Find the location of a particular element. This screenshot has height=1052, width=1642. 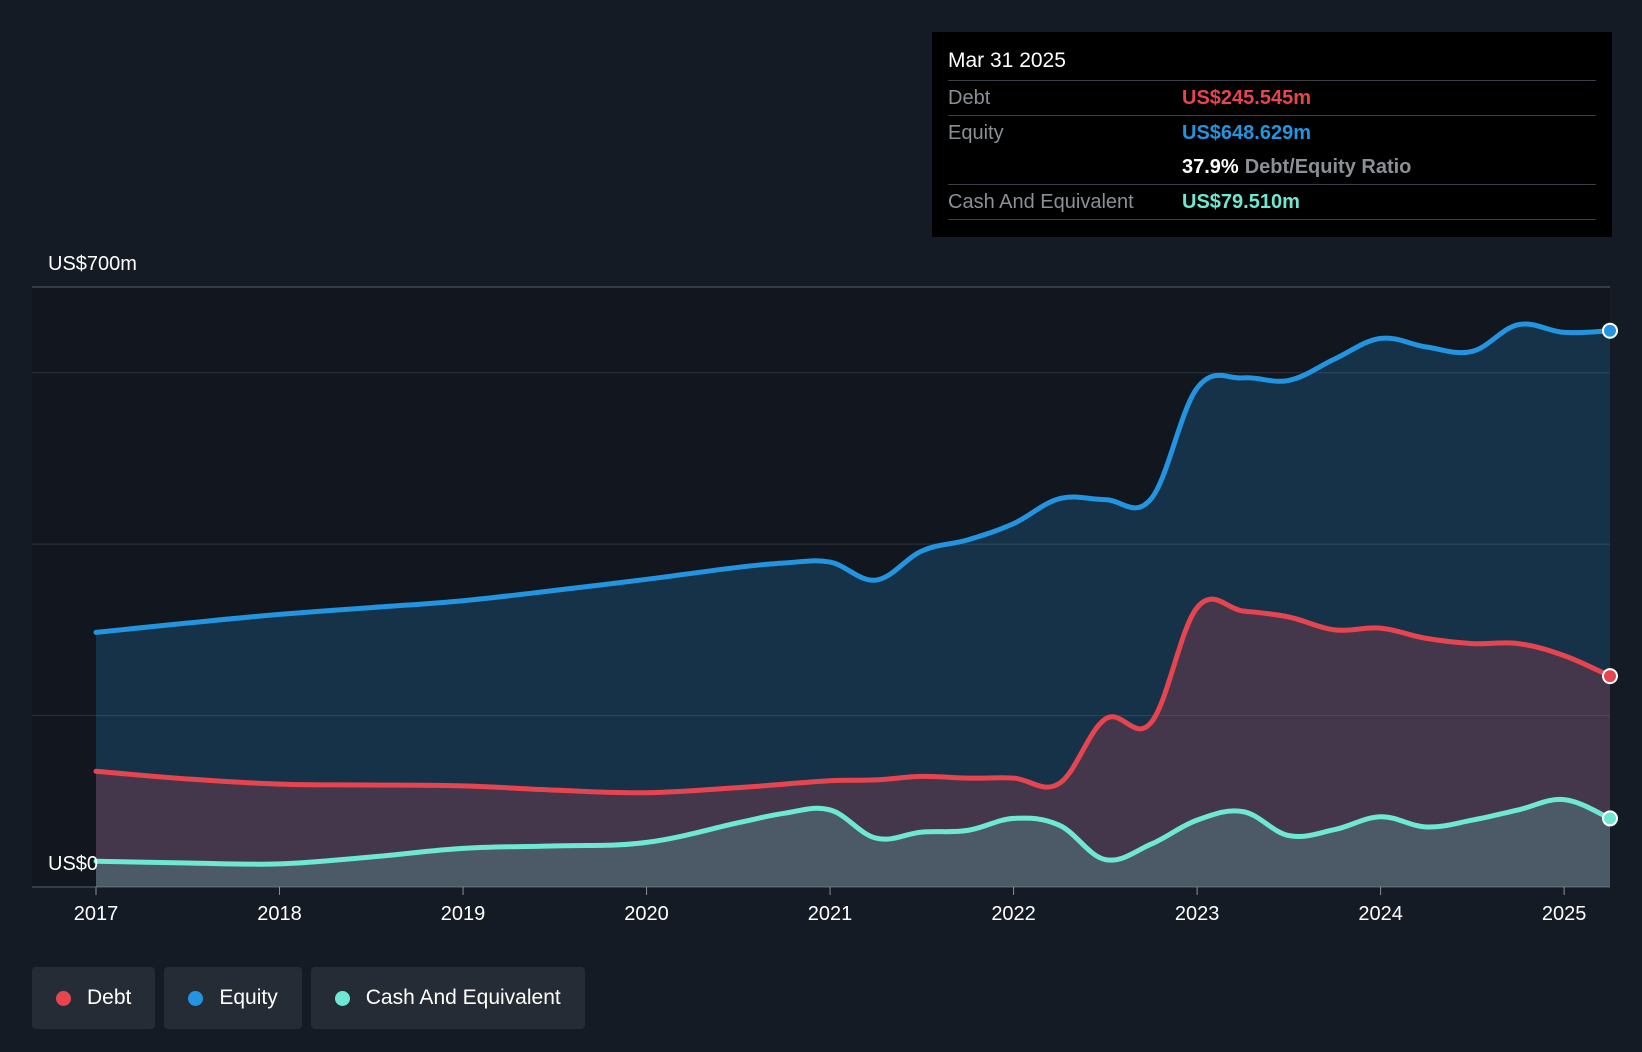

legend-item-cash: Cash And Equivalent is located at coordinates (447, 998).